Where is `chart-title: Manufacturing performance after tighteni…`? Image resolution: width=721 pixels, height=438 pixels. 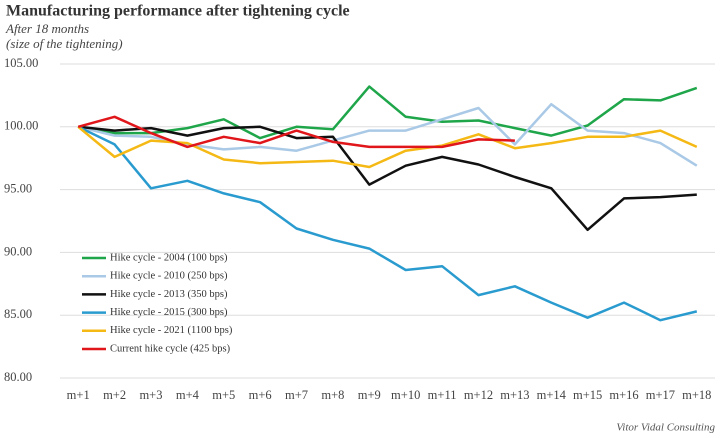
chart-title: Manufacturing performance after tighteni… is located at coordinates (178, 11).